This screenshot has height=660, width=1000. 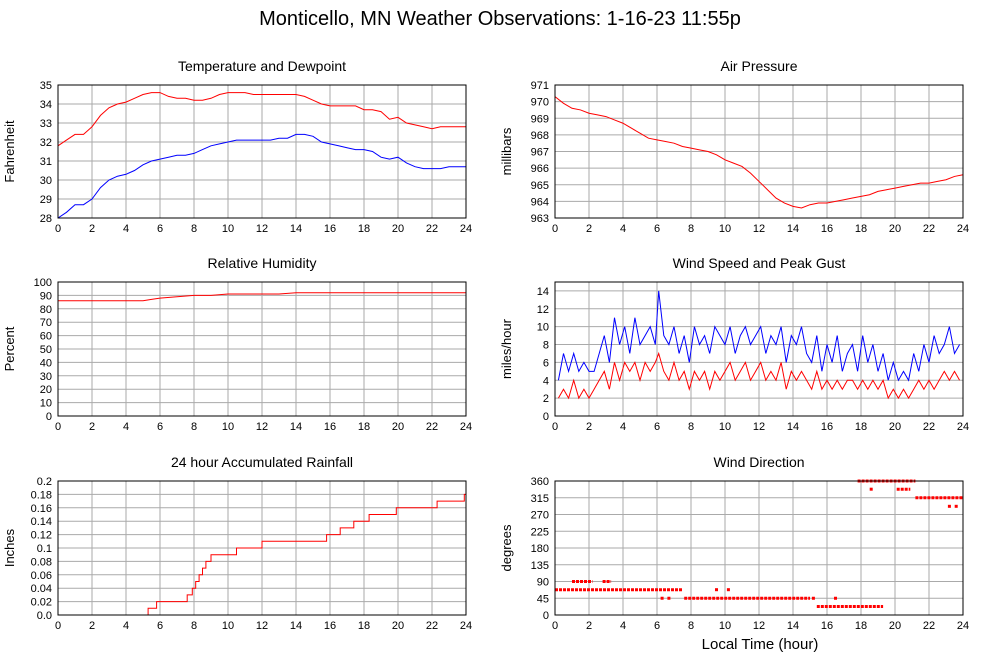 What do you see at coordinates (793, 626) in the screenshot?
I see `wind-direction-x-tick-label: 14` at bounding box center [793, 626].